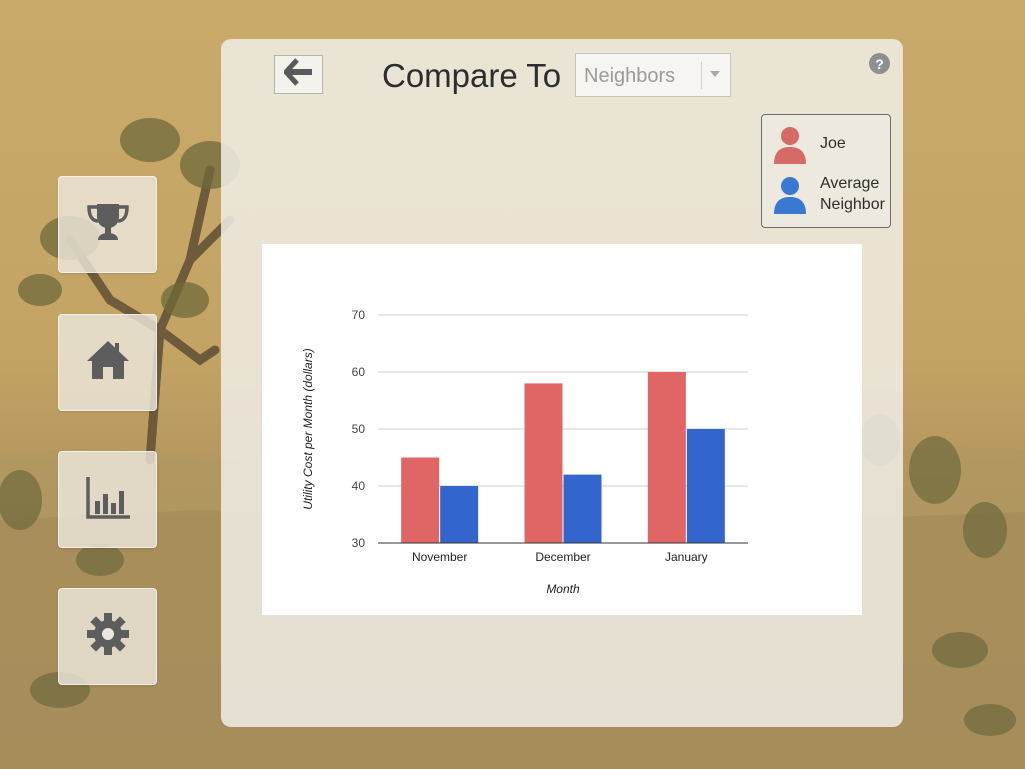 The image size is (1025, 769). Describe the element at coordinates (701, 75) in the screenshot. I see `select-divider` at that location.